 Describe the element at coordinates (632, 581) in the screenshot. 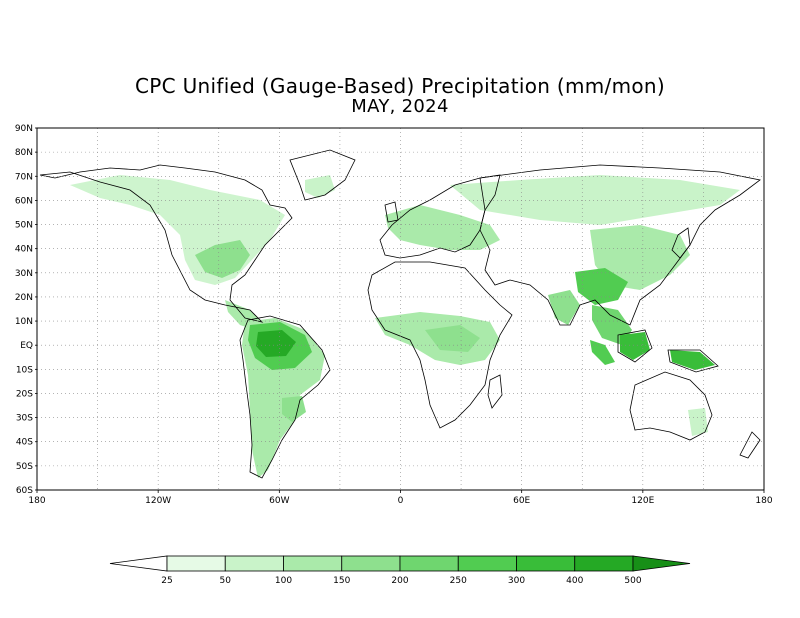

I see `legend-label: 500` at that location.